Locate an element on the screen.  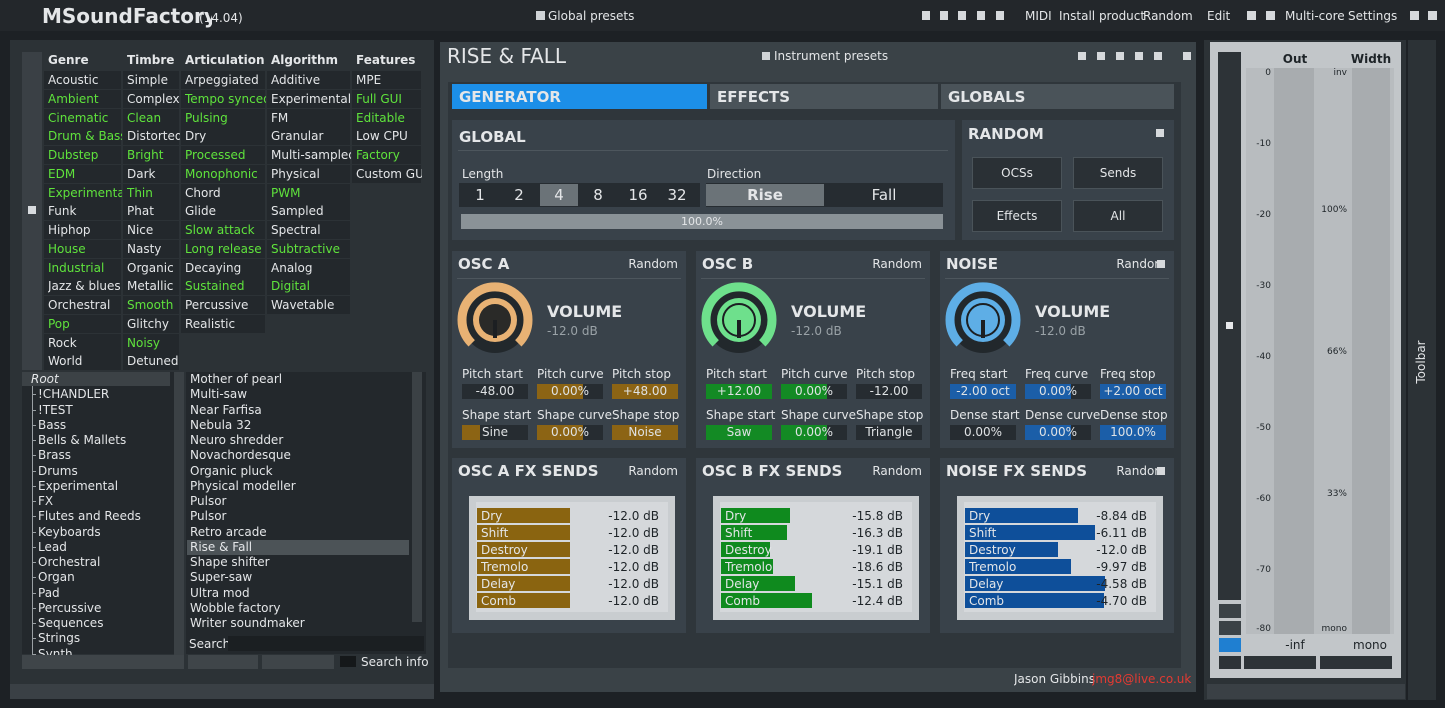
category-item: Funk is located at coordinates (62, 211).